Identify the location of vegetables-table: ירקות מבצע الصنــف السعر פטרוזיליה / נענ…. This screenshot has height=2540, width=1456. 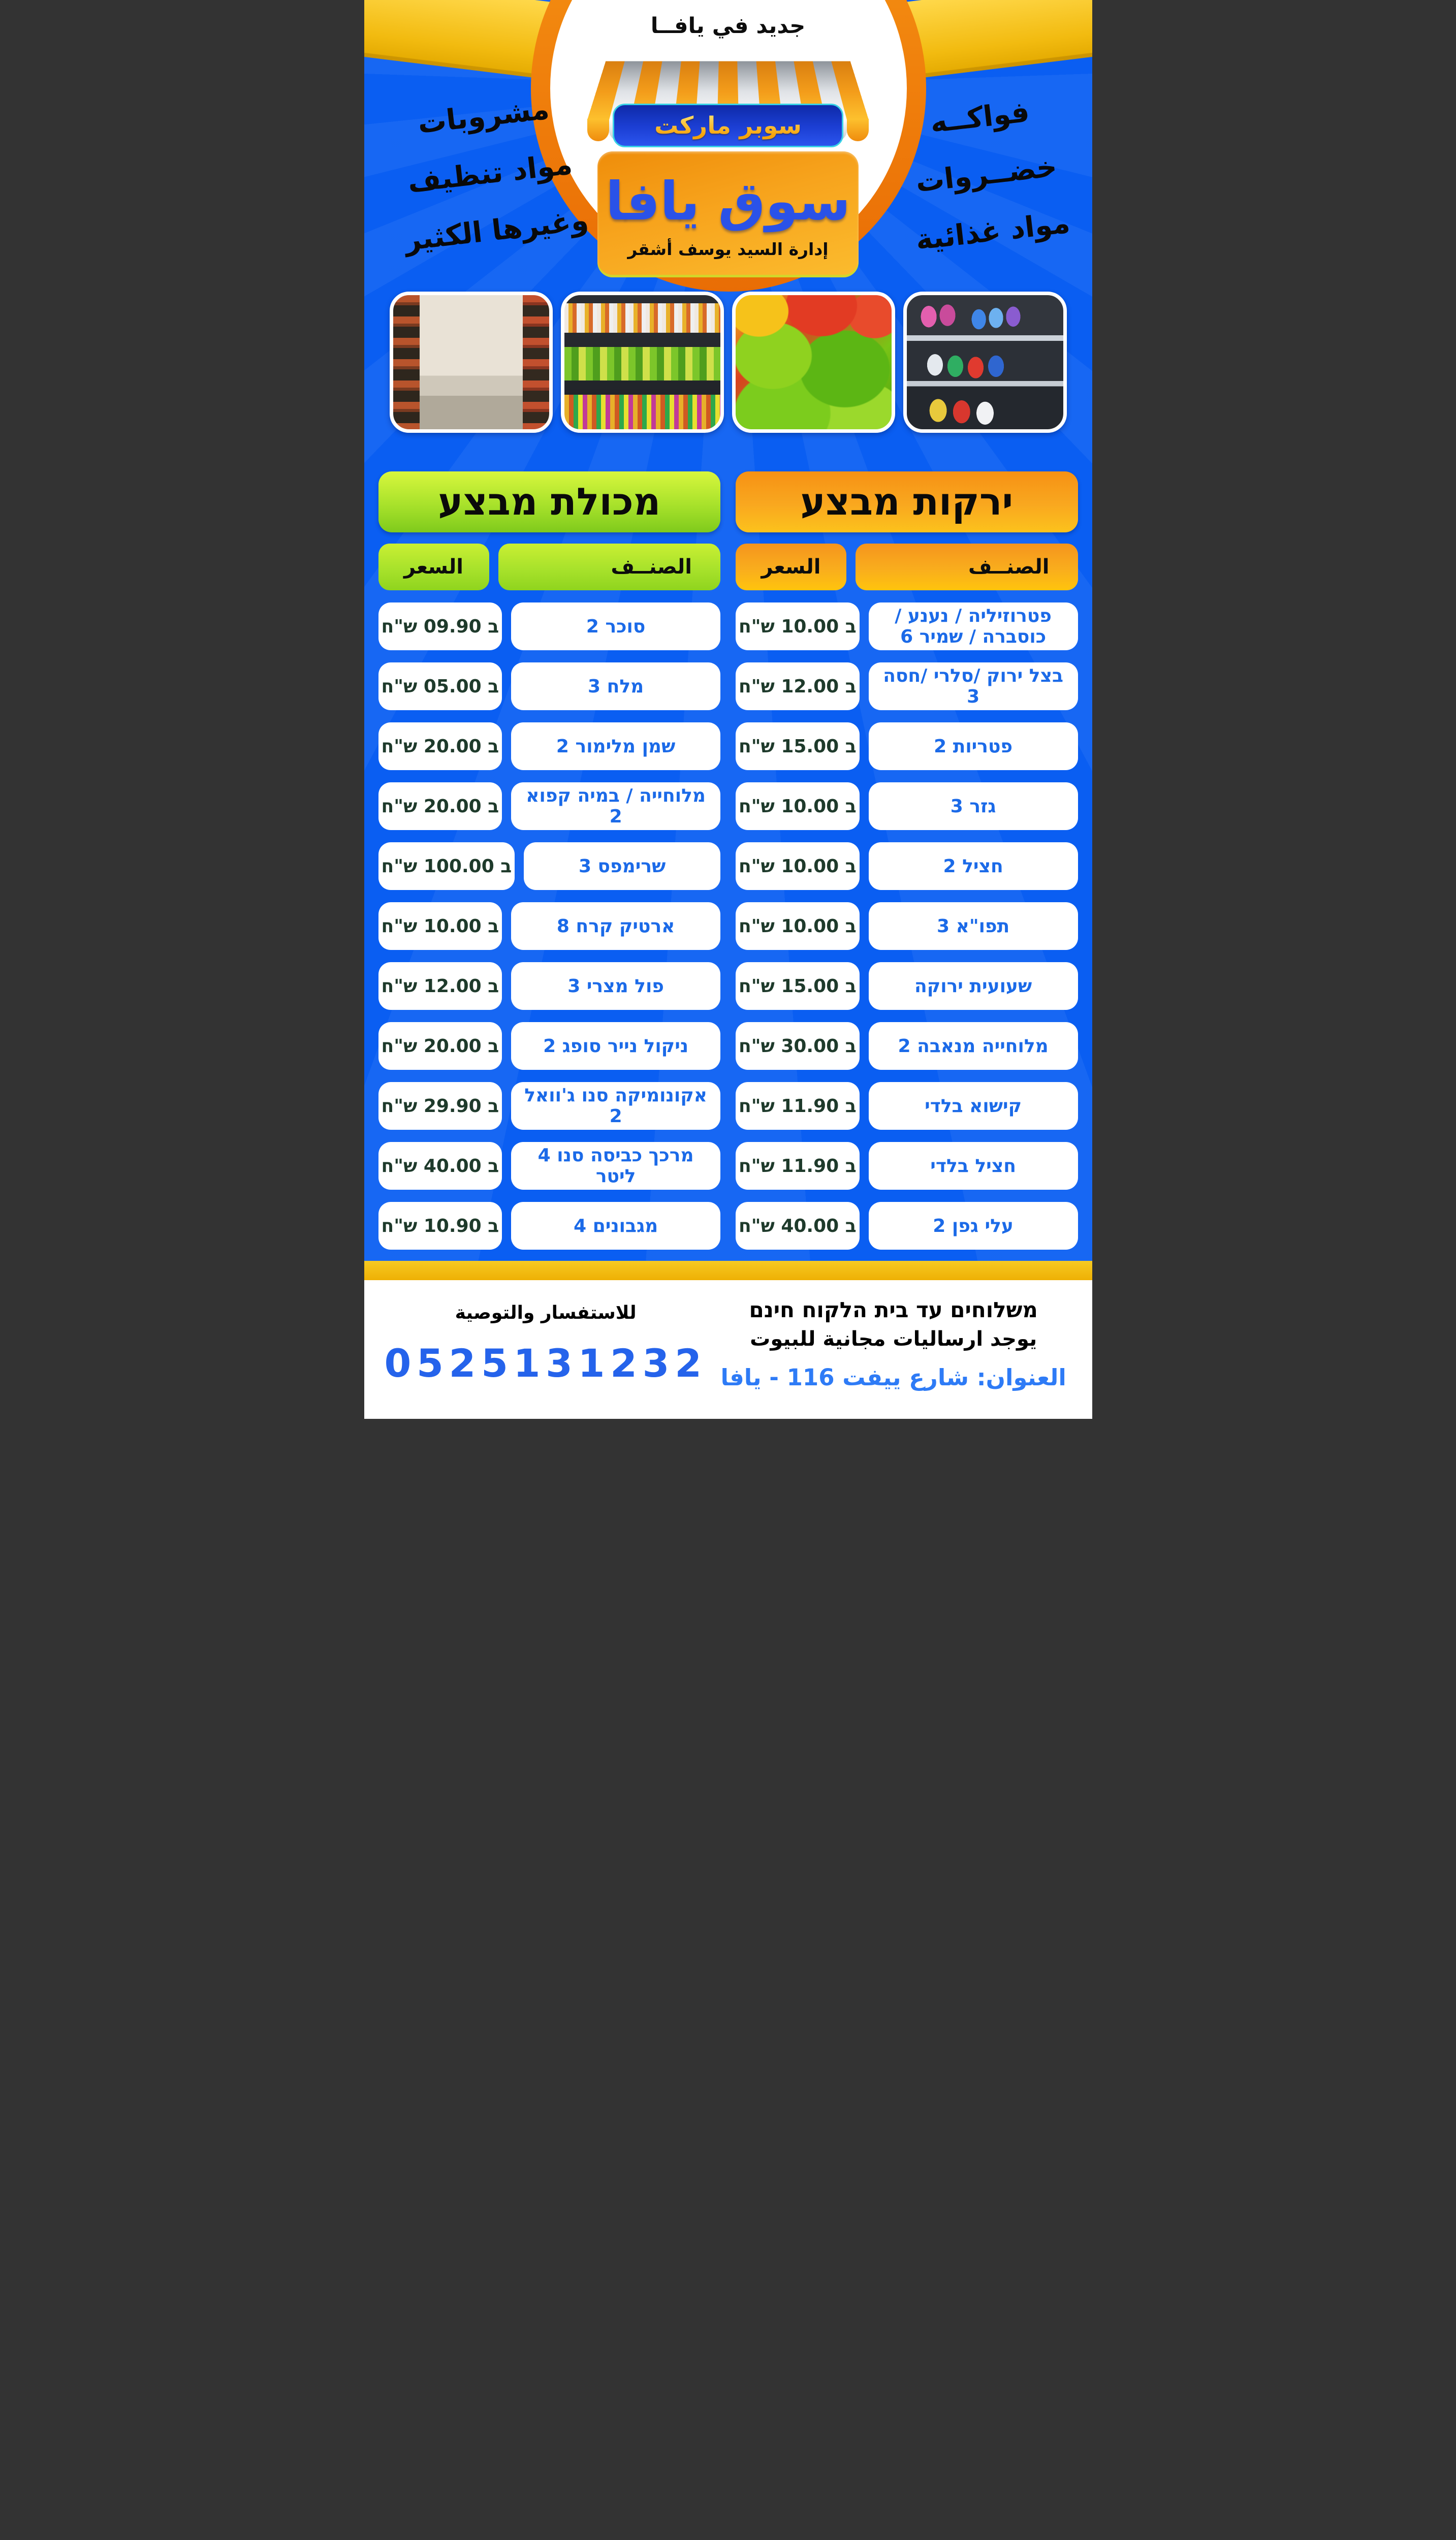
(907, 860).